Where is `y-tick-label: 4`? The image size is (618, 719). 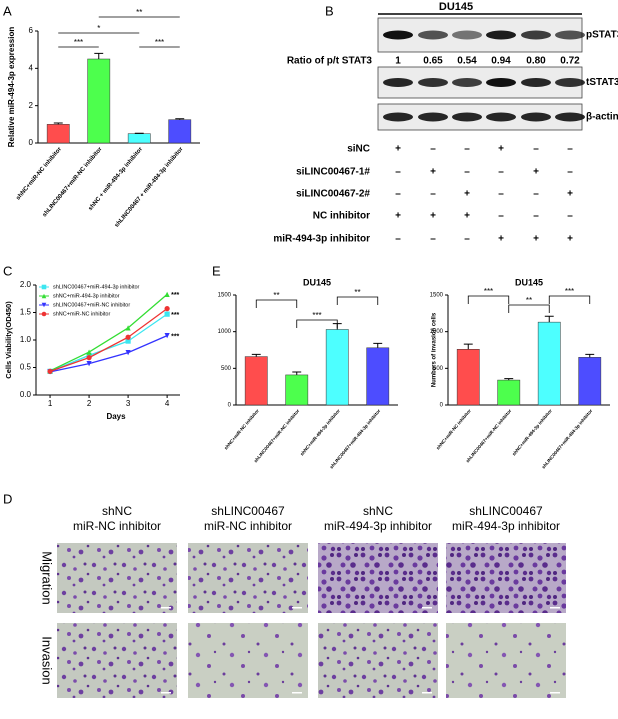 y-tick-label: 4 is located at coordinates (31, 67).